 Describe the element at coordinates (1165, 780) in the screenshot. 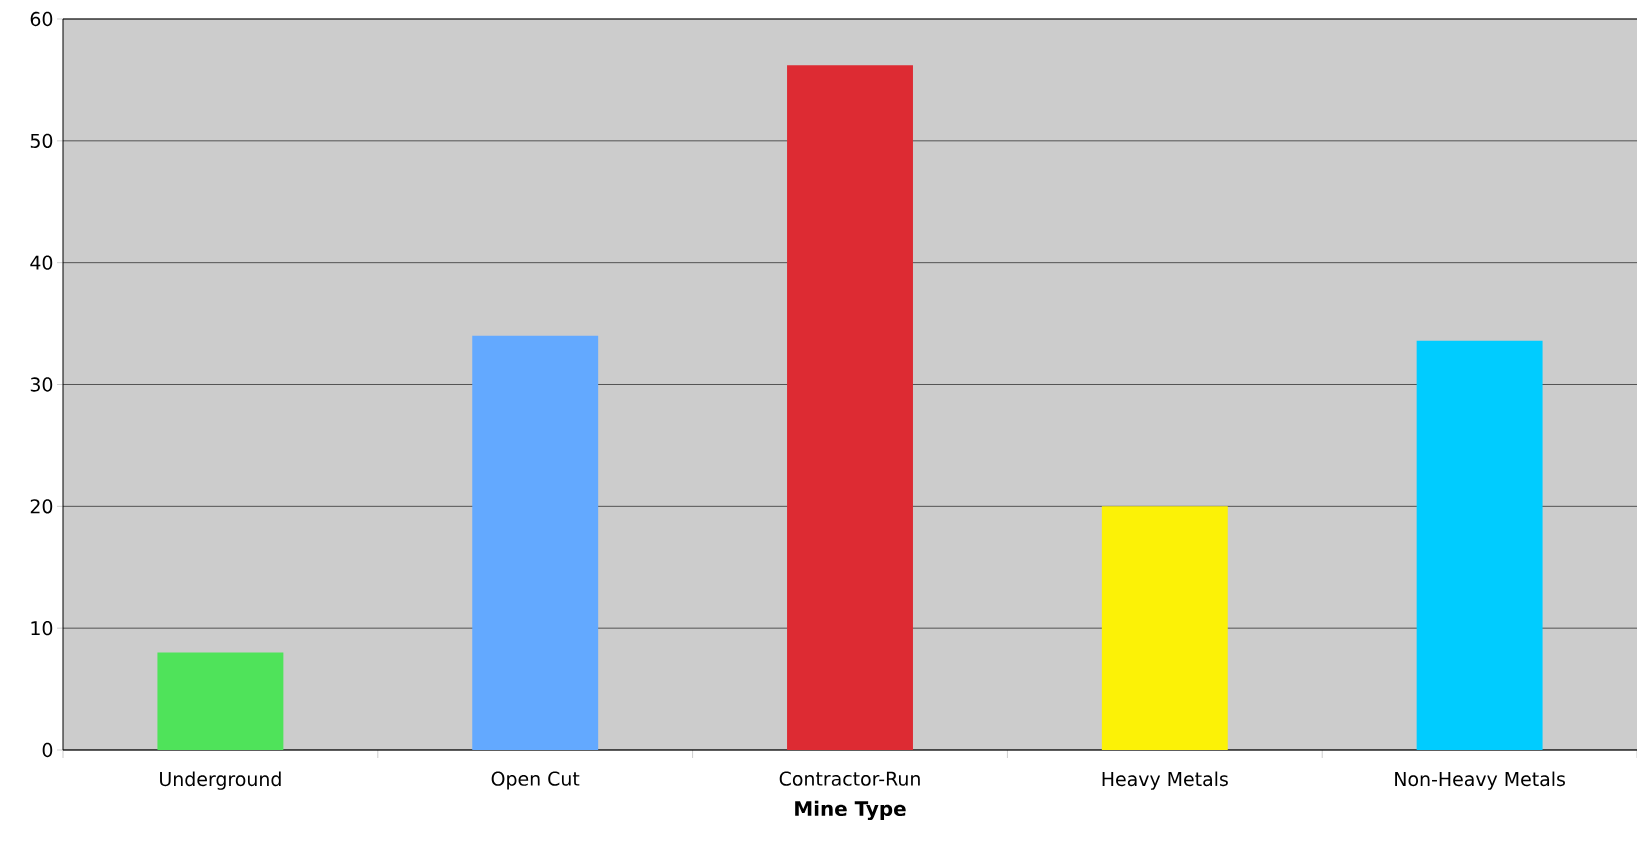

I see `x-tick-label: Heavy Metals` at that location.